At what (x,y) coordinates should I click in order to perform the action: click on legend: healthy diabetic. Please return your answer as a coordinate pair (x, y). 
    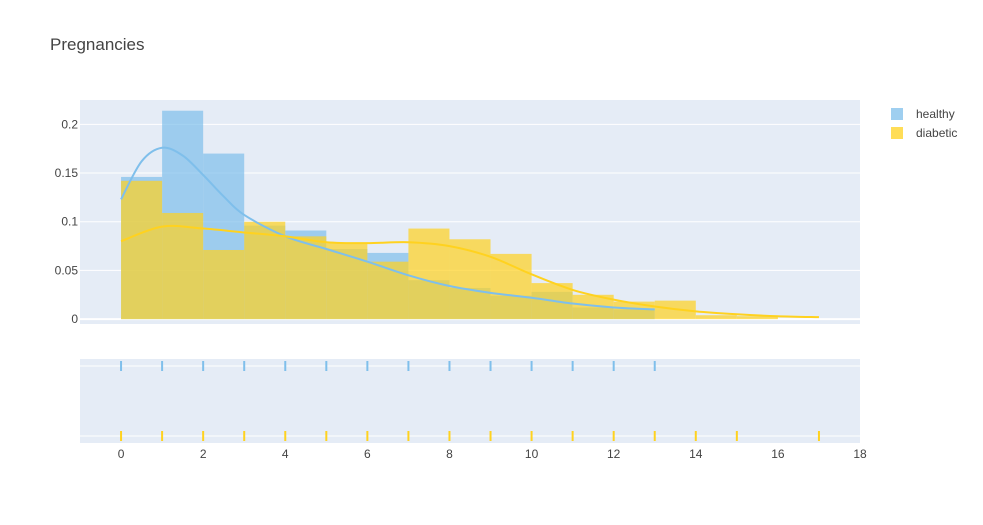
    Looking at the image, I should click on (924, 123).